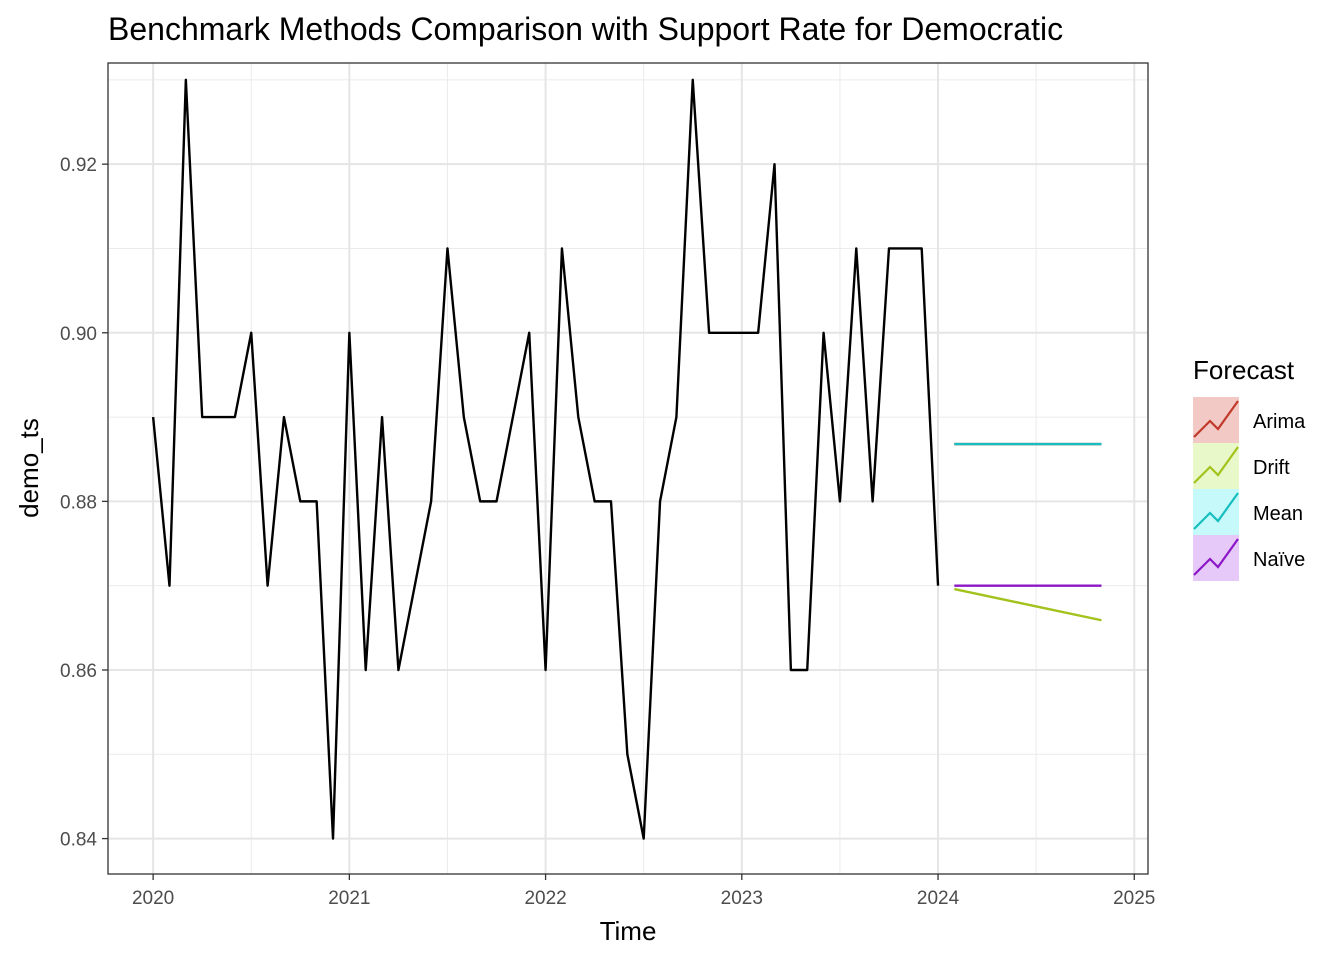  Describe the element at coordinates (1279, 422) in the screenshot. I see `legend-label-arima: Arima` at that location.